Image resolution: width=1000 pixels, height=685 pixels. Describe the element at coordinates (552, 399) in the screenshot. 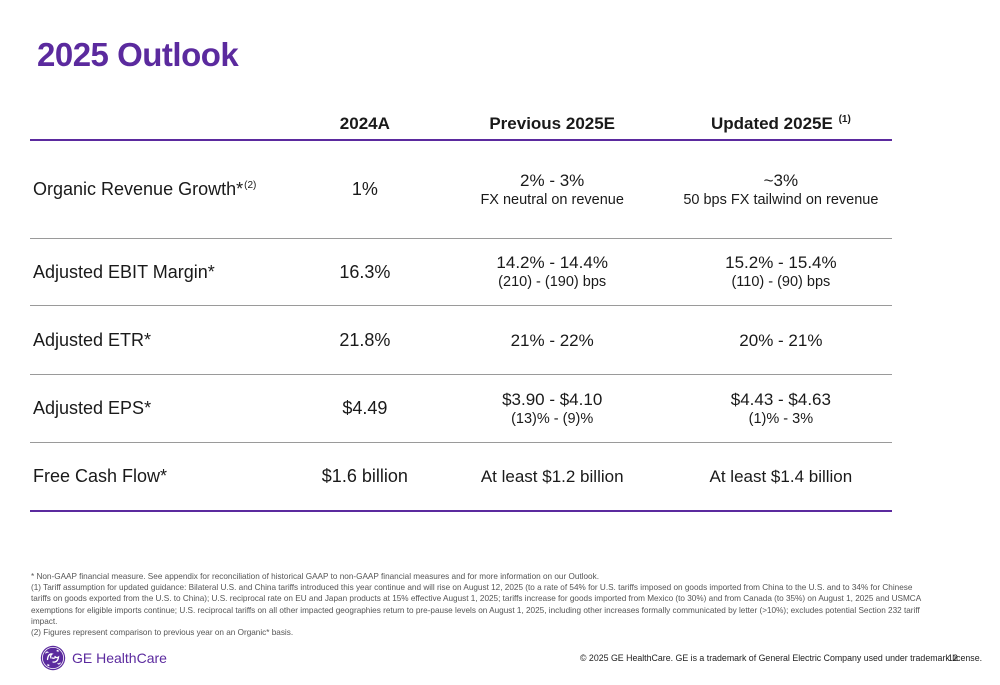

I see `value-previous-main: $3.90 - $4.10` at that location.